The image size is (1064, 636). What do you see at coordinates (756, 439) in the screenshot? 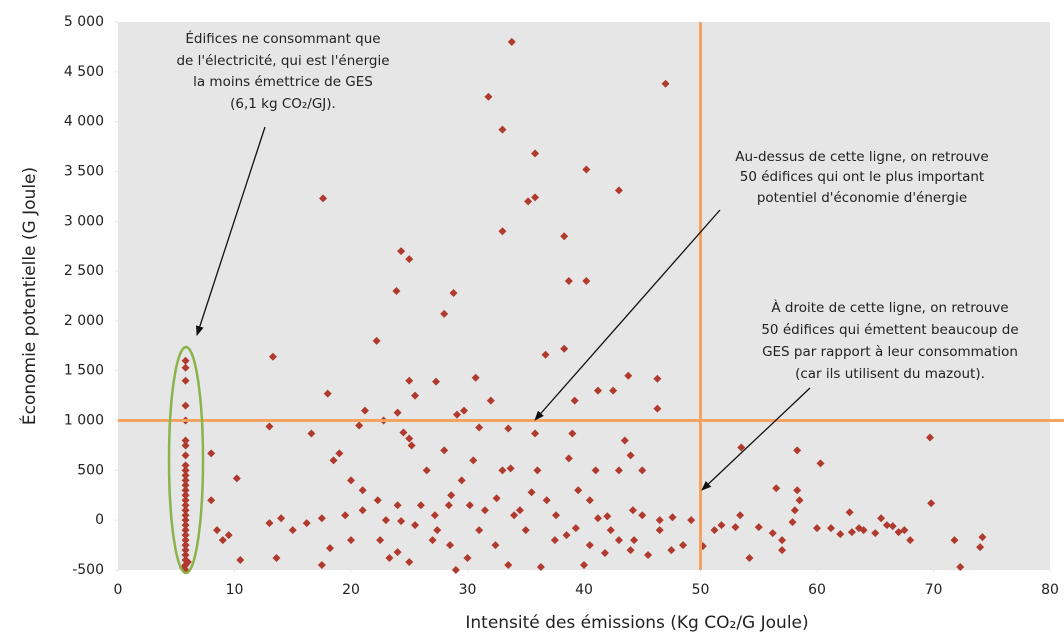
I see `annotation-arrow` at bounding box center [756, 439].